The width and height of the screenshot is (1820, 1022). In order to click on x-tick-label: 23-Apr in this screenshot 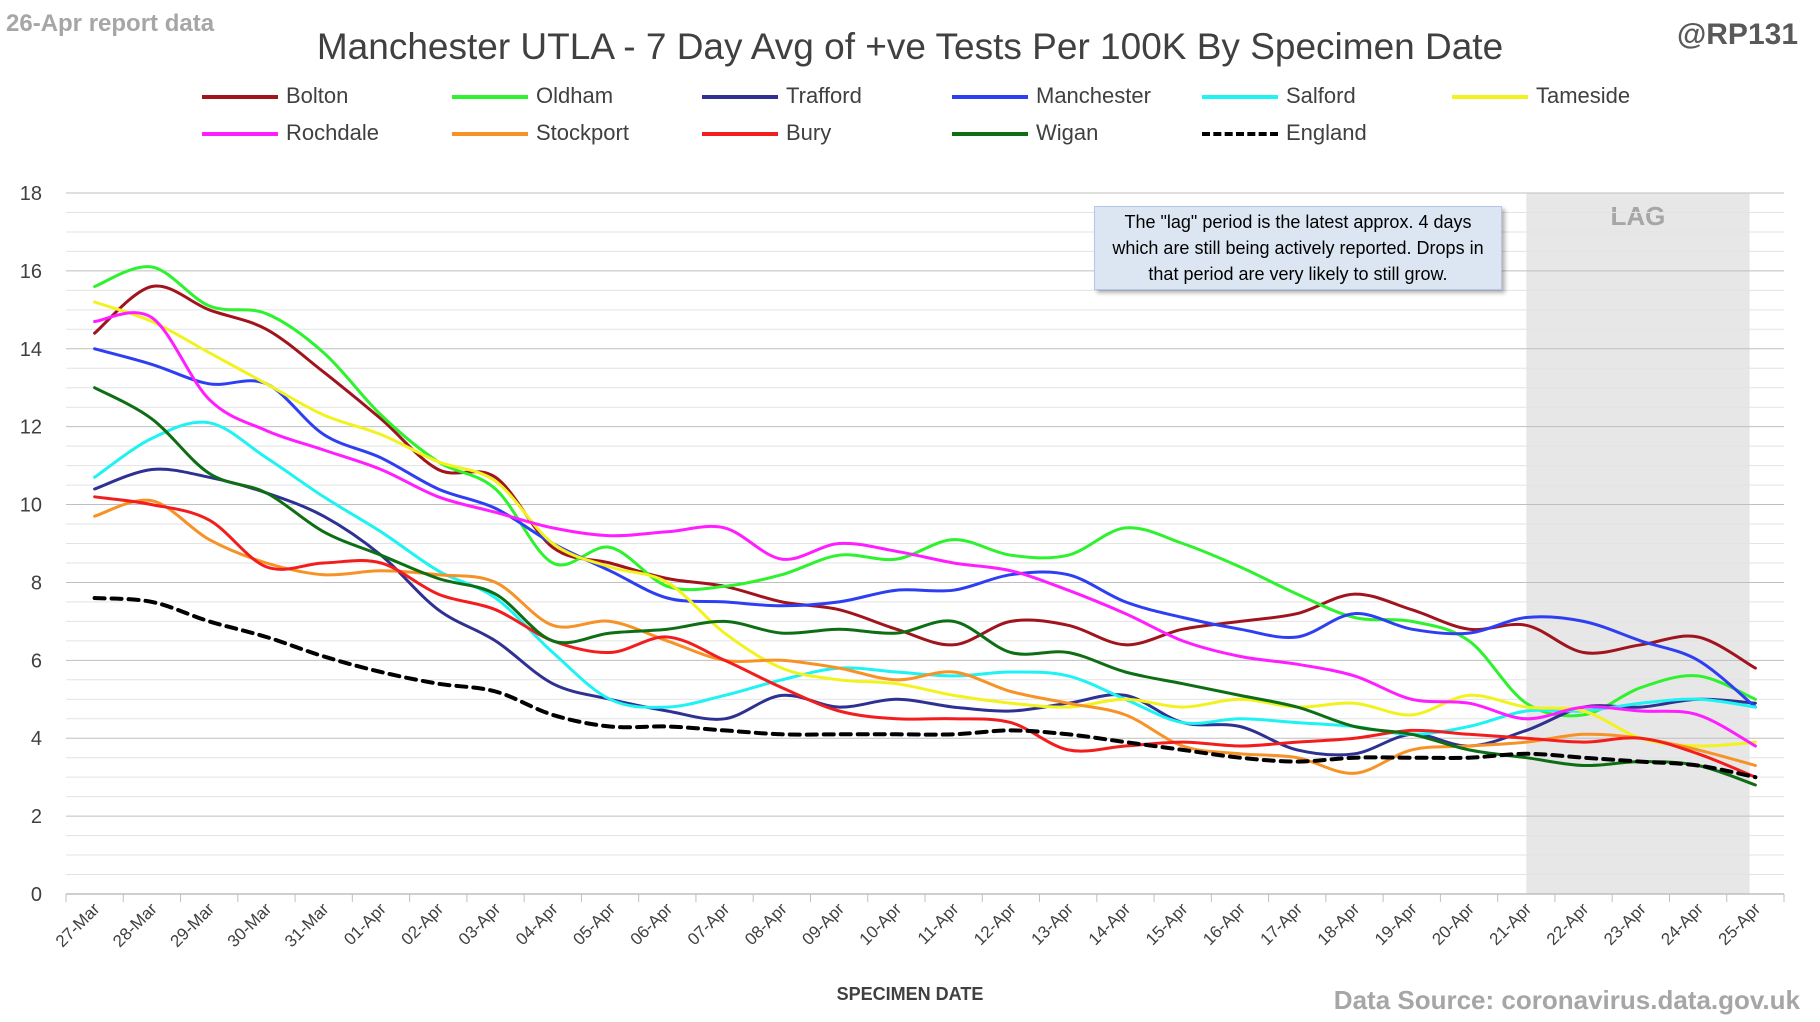, I will do `click(1625, 924)`.